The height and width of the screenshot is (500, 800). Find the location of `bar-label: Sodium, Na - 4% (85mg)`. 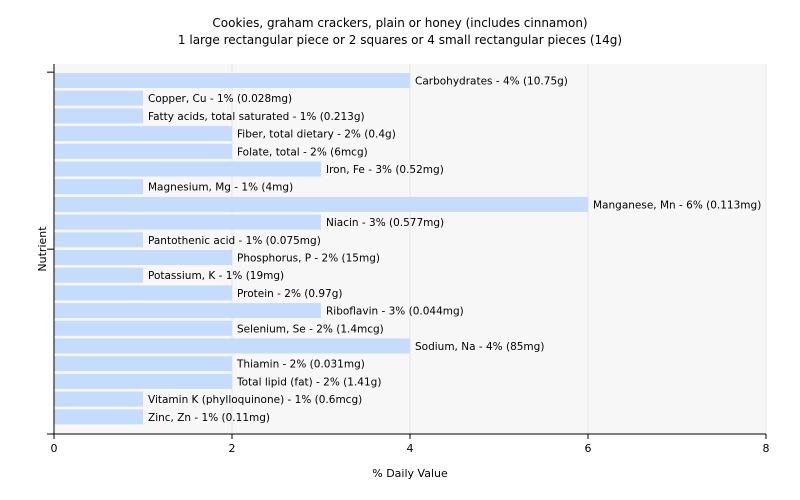

bar-label: Sodium, Na - 4% (85mg) is located at coordinates (479, 347).